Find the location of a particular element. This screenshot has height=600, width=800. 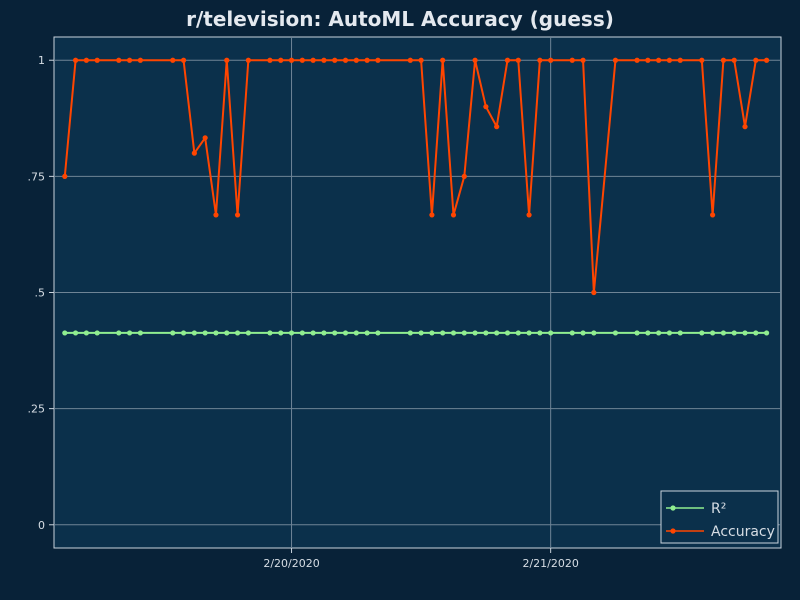

y-tick-label: 0 is located at coordinates (41, 525).